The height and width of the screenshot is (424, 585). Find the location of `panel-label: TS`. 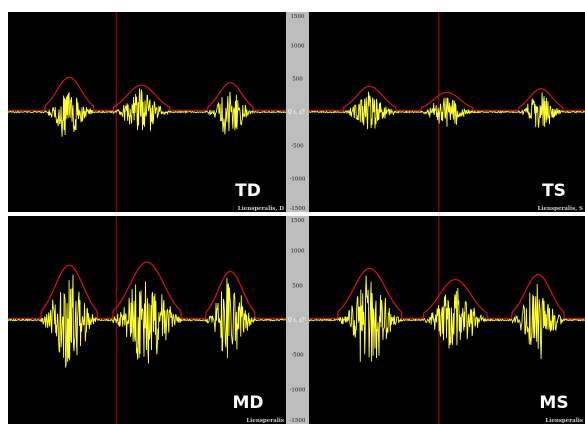

panel-label: TS is located at coordinates (554, 191).